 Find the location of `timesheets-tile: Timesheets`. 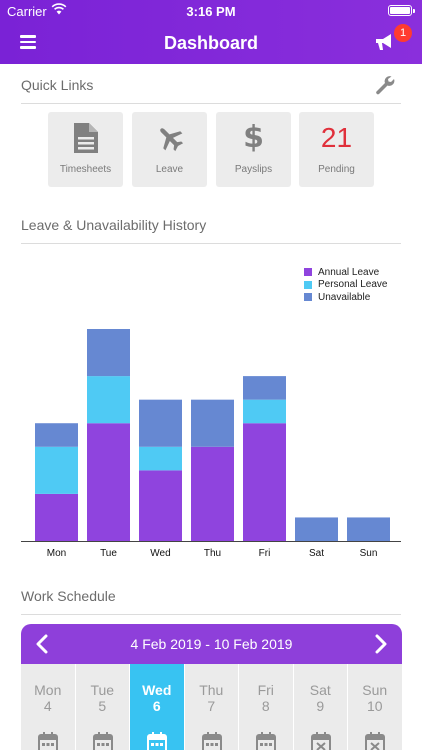

timesheets-tile: Timesheets is located at coordinates (85, 149).